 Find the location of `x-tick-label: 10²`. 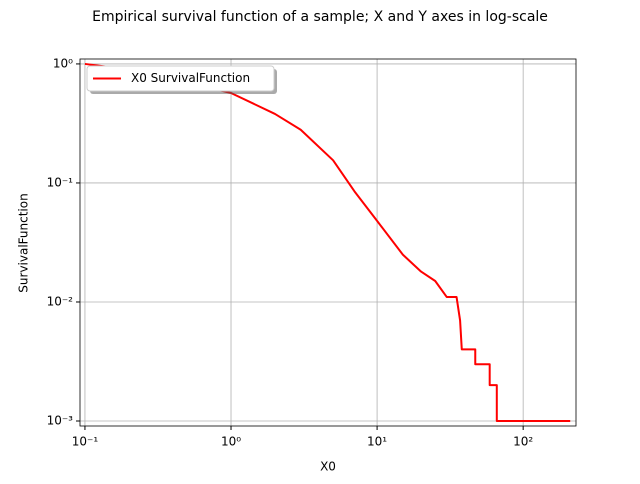

x-tick-label: 10² is located at coordinates (523, 442).